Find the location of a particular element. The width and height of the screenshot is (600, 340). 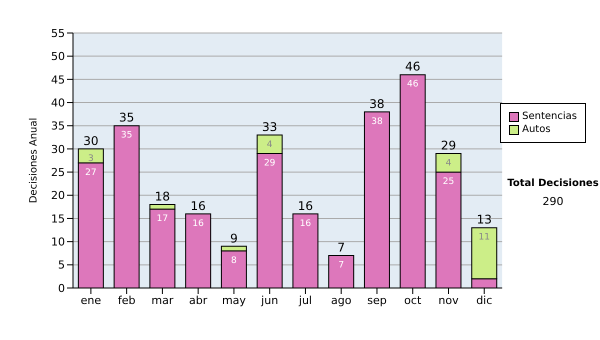

data-label: 3 is located at coordinates (91, 159).